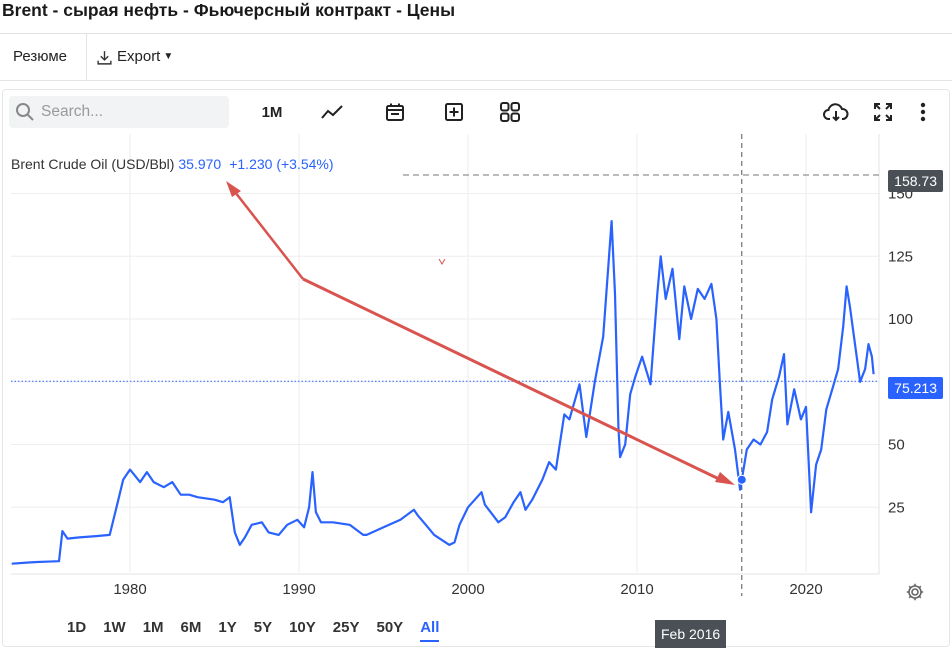 The image size is (952, 648). What do you see at coordinates (476, 57) in the screenshot?
I see `tab-bar: Резюме Export ▼` at bounding box center [476, 57].